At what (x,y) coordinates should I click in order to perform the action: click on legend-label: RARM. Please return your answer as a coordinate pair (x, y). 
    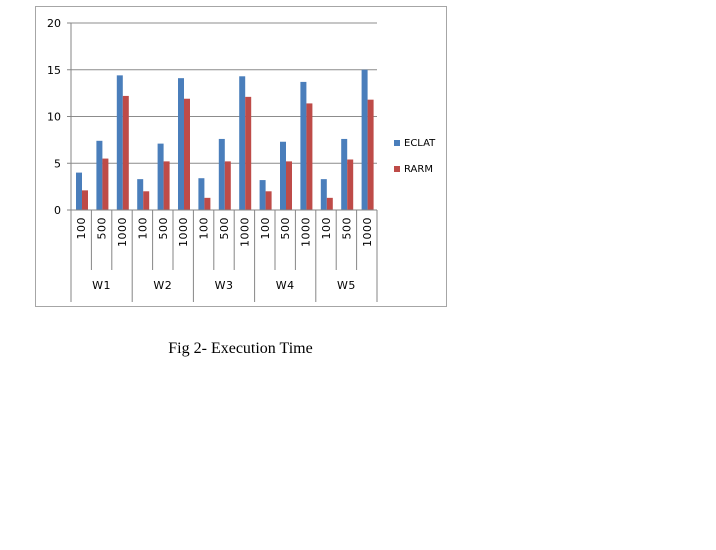
    Looking at the image, I should click on (418, 169).